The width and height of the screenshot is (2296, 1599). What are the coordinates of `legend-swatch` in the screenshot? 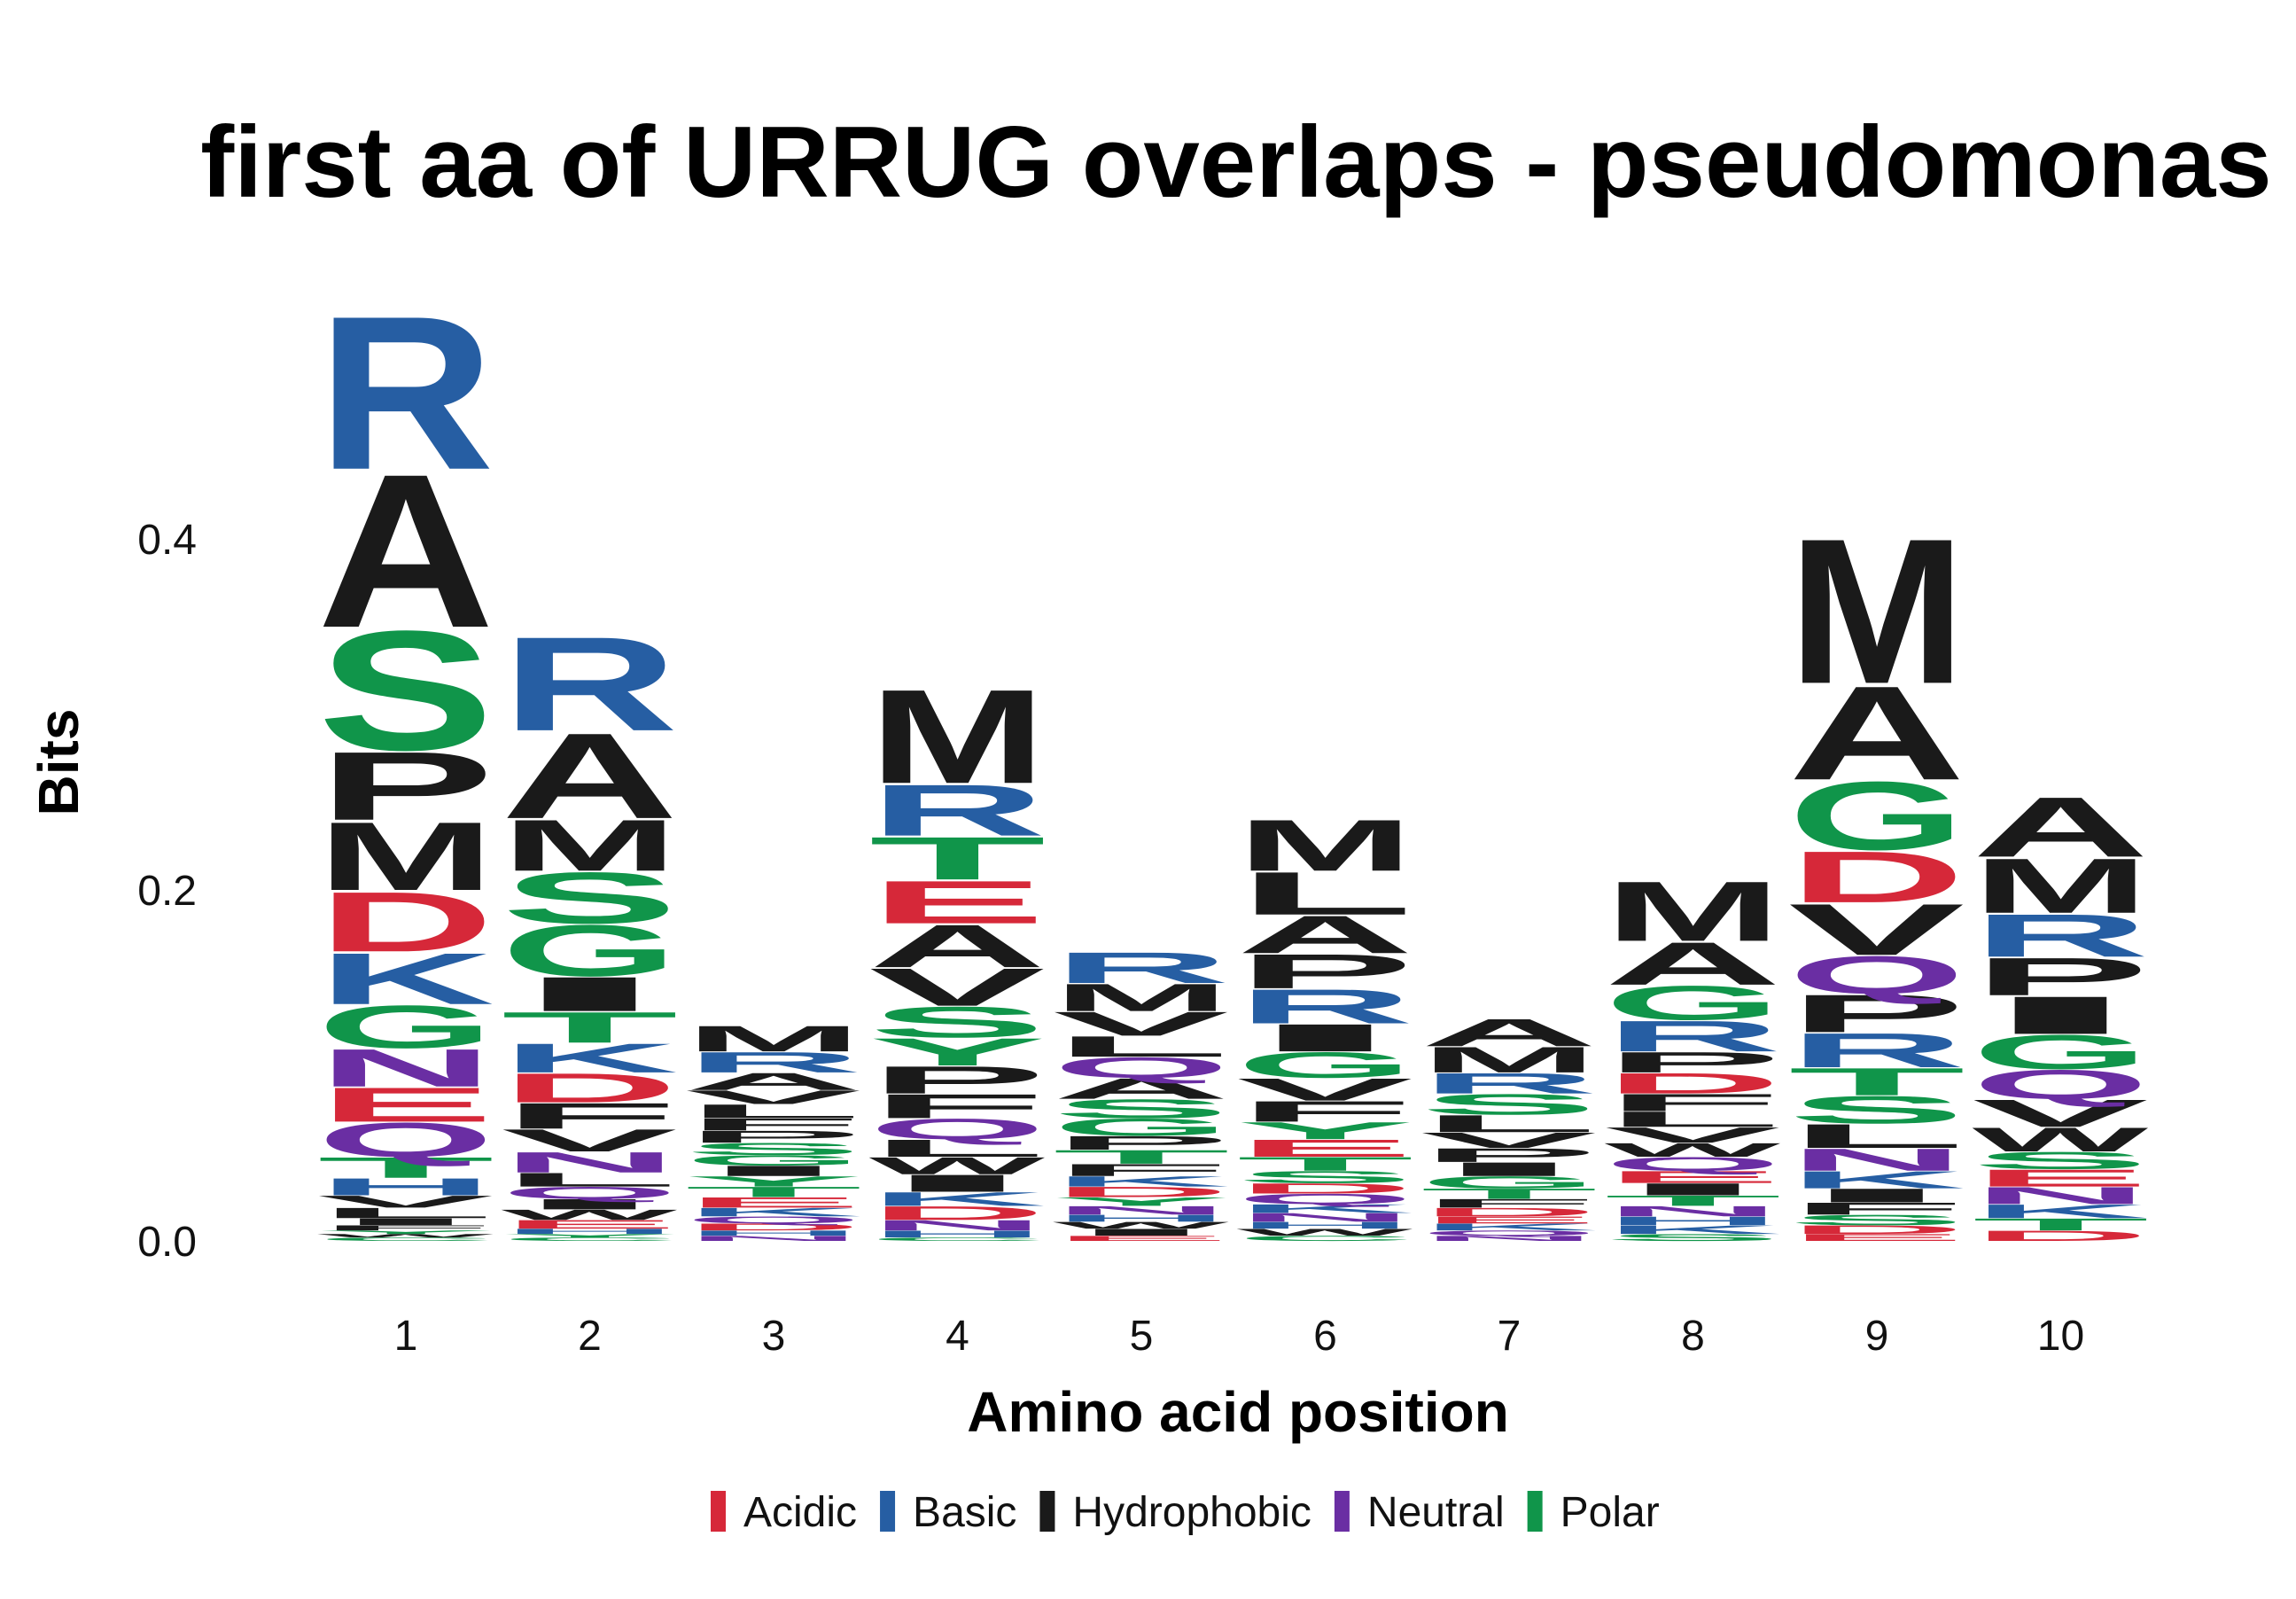 It's located at (718, 1511).